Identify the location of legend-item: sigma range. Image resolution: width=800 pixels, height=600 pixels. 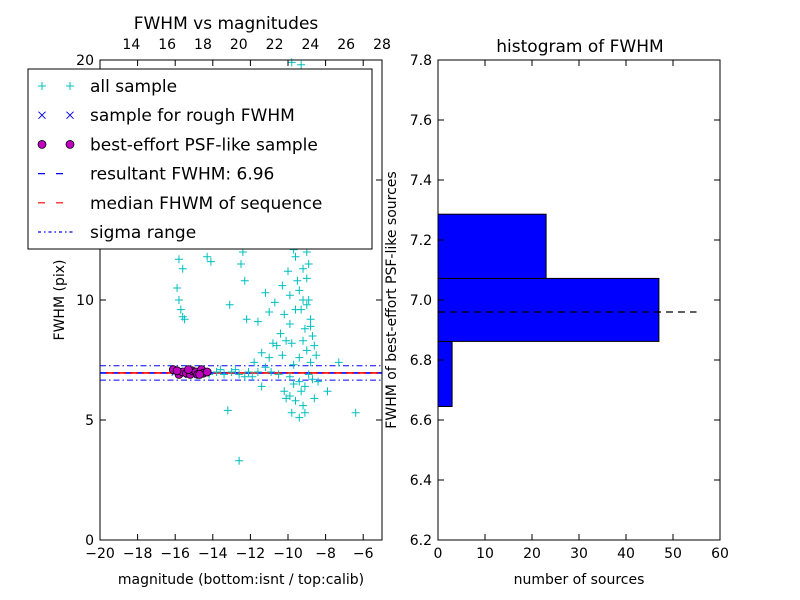
(117, 233).